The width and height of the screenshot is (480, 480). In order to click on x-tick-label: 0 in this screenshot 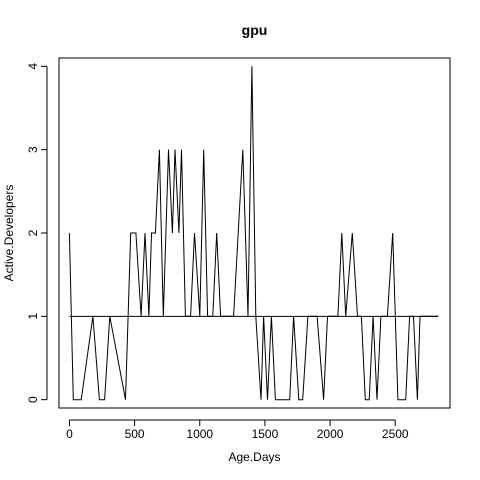, I will do `click(69, 434)`.